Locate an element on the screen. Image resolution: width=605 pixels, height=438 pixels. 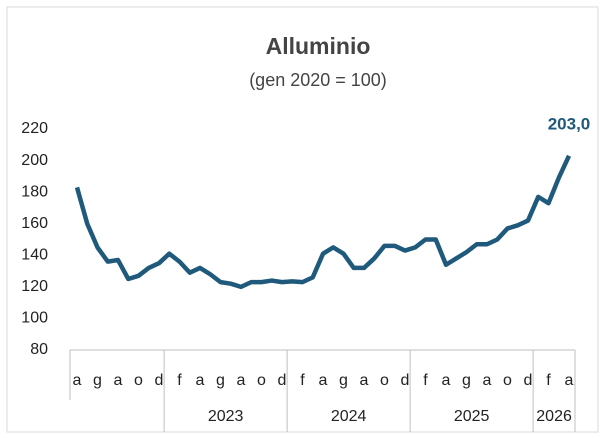
x-group-label: 2026 is located at coordinates (554, 416).